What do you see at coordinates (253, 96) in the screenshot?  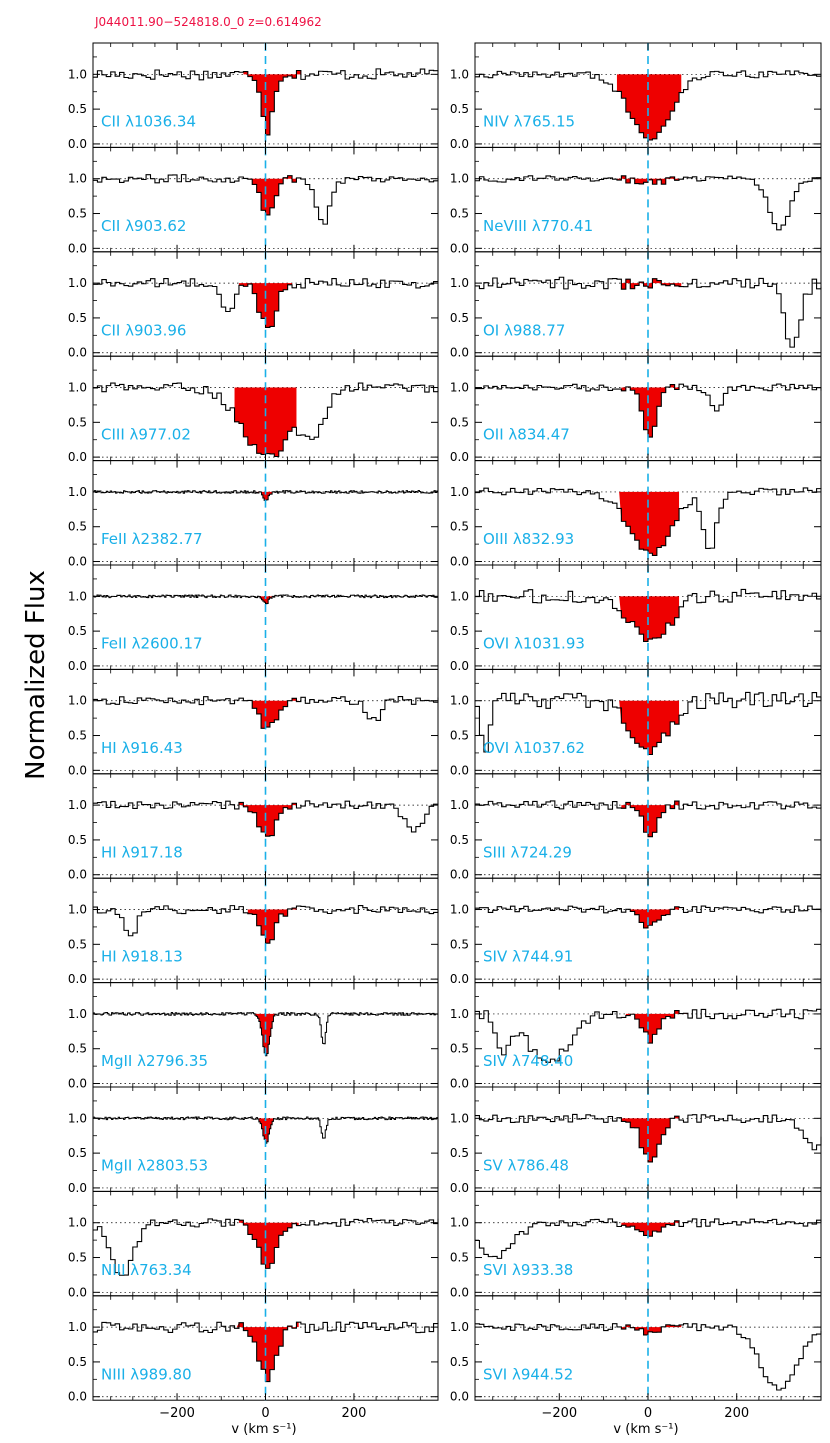 I see `spectrum-panel-0-0: 0.0 0.5 1.0 CII λ1036.34` at bounding box center [253, 96].